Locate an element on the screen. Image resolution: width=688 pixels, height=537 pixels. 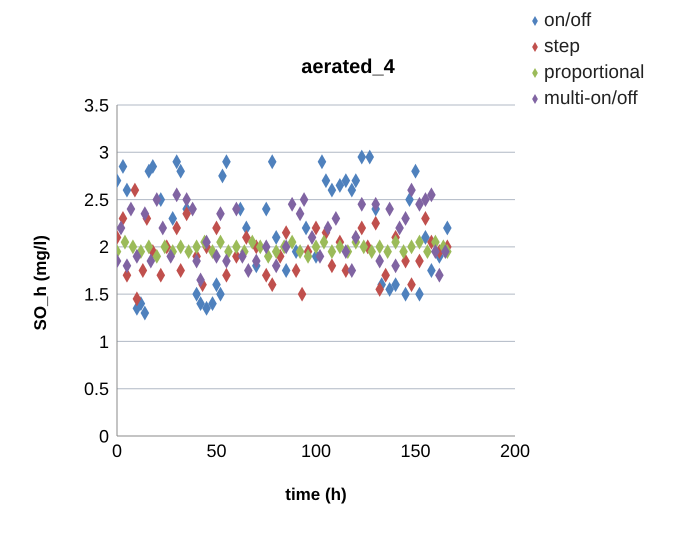
y-axis-title: SO_h (mg/l) is located at coordinates (40, 282).